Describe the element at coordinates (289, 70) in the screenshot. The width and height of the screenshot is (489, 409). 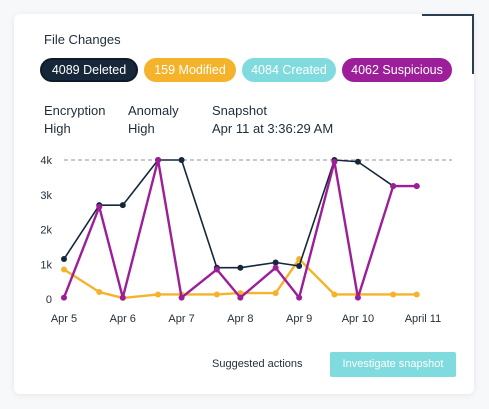
I see `created-badge: 4084 Created` at that location.